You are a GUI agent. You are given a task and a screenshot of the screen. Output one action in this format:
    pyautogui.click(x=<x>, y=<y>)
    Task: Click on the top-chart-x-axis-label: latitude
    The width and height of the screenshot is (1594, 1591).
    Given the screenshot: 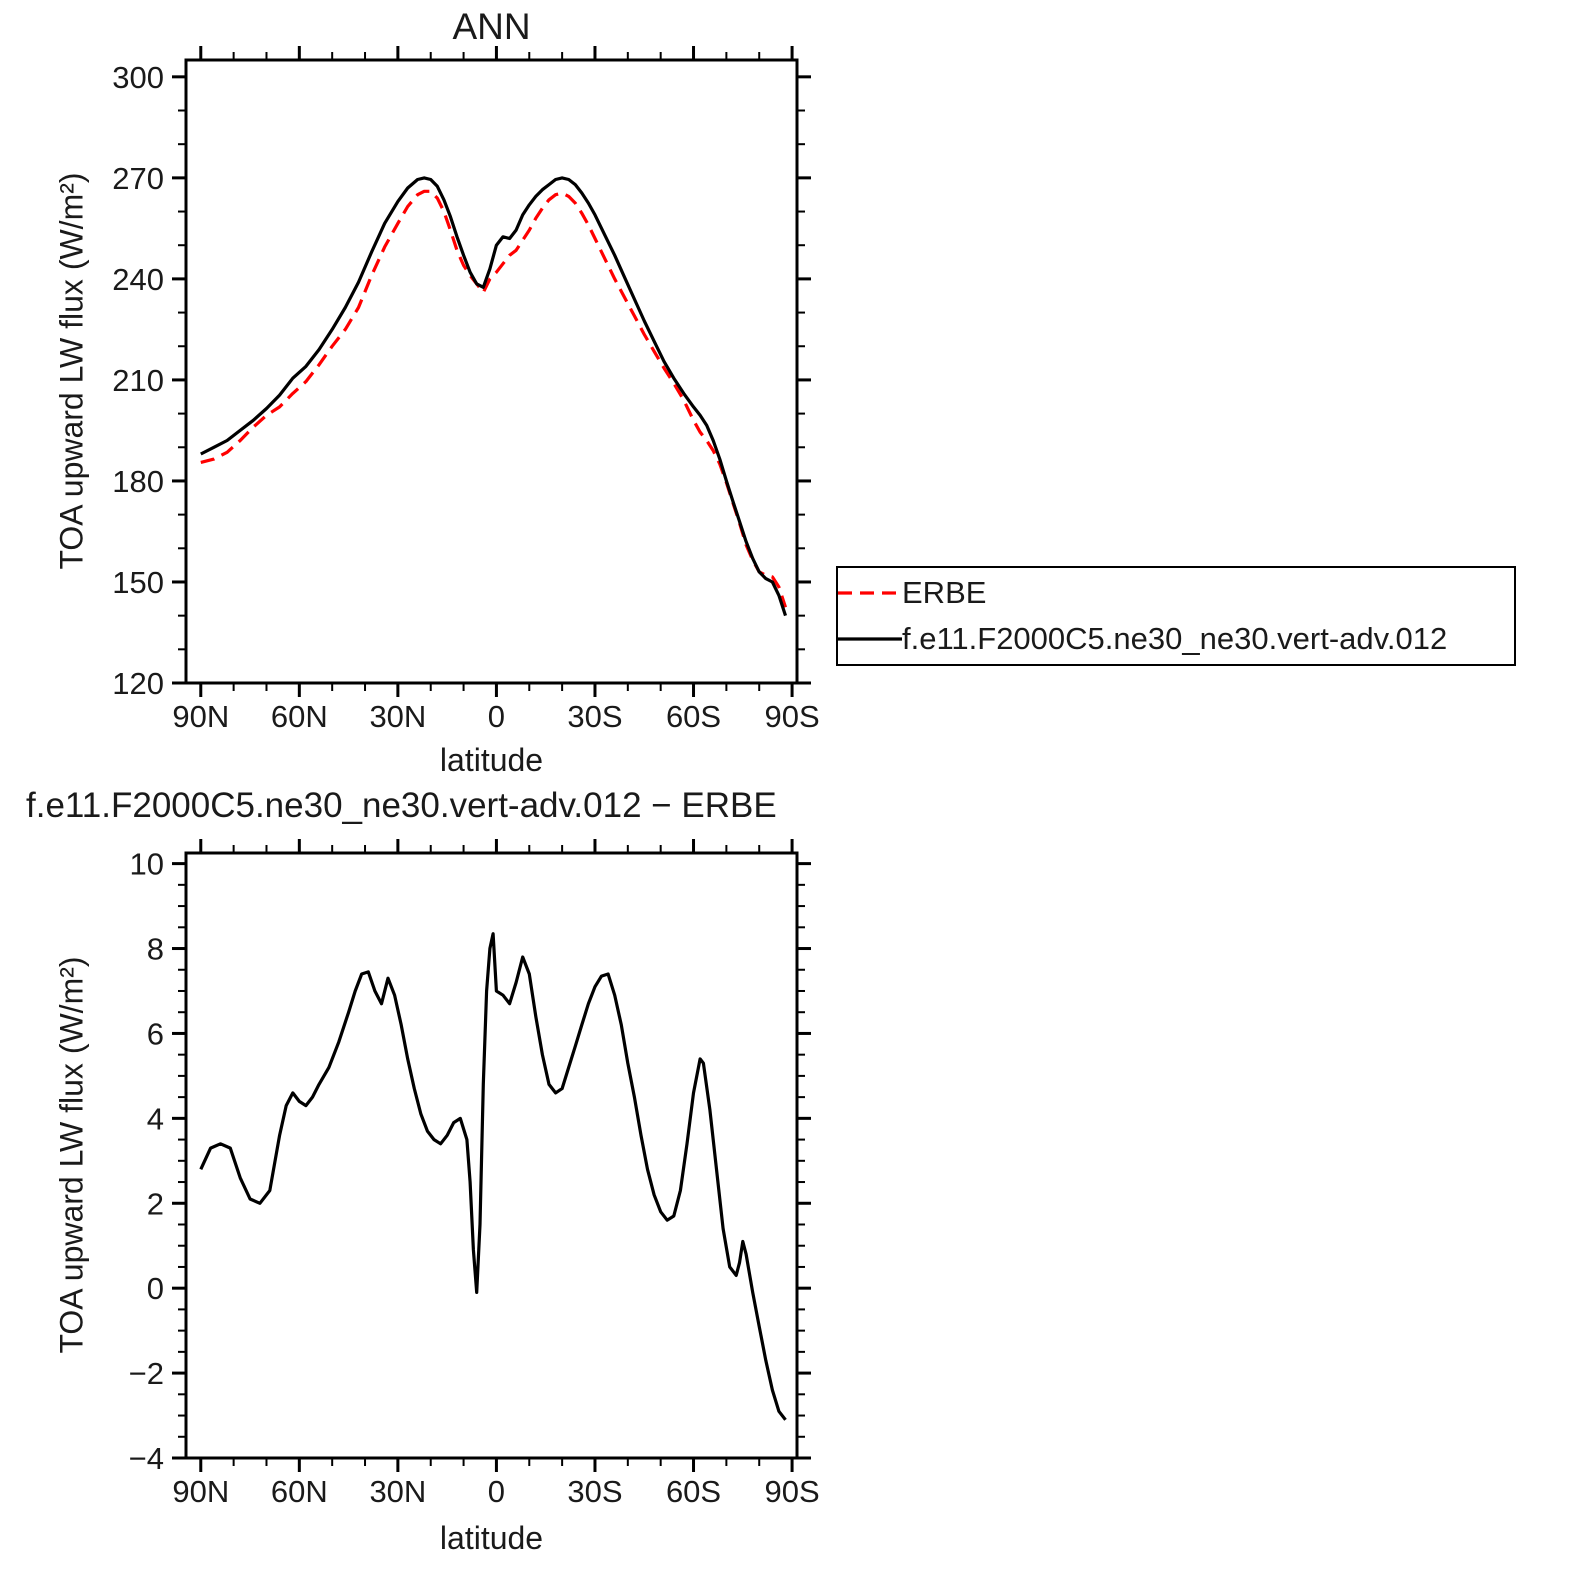 What is the action you would take?
    pyautogui.click(x=491, y=760)
    